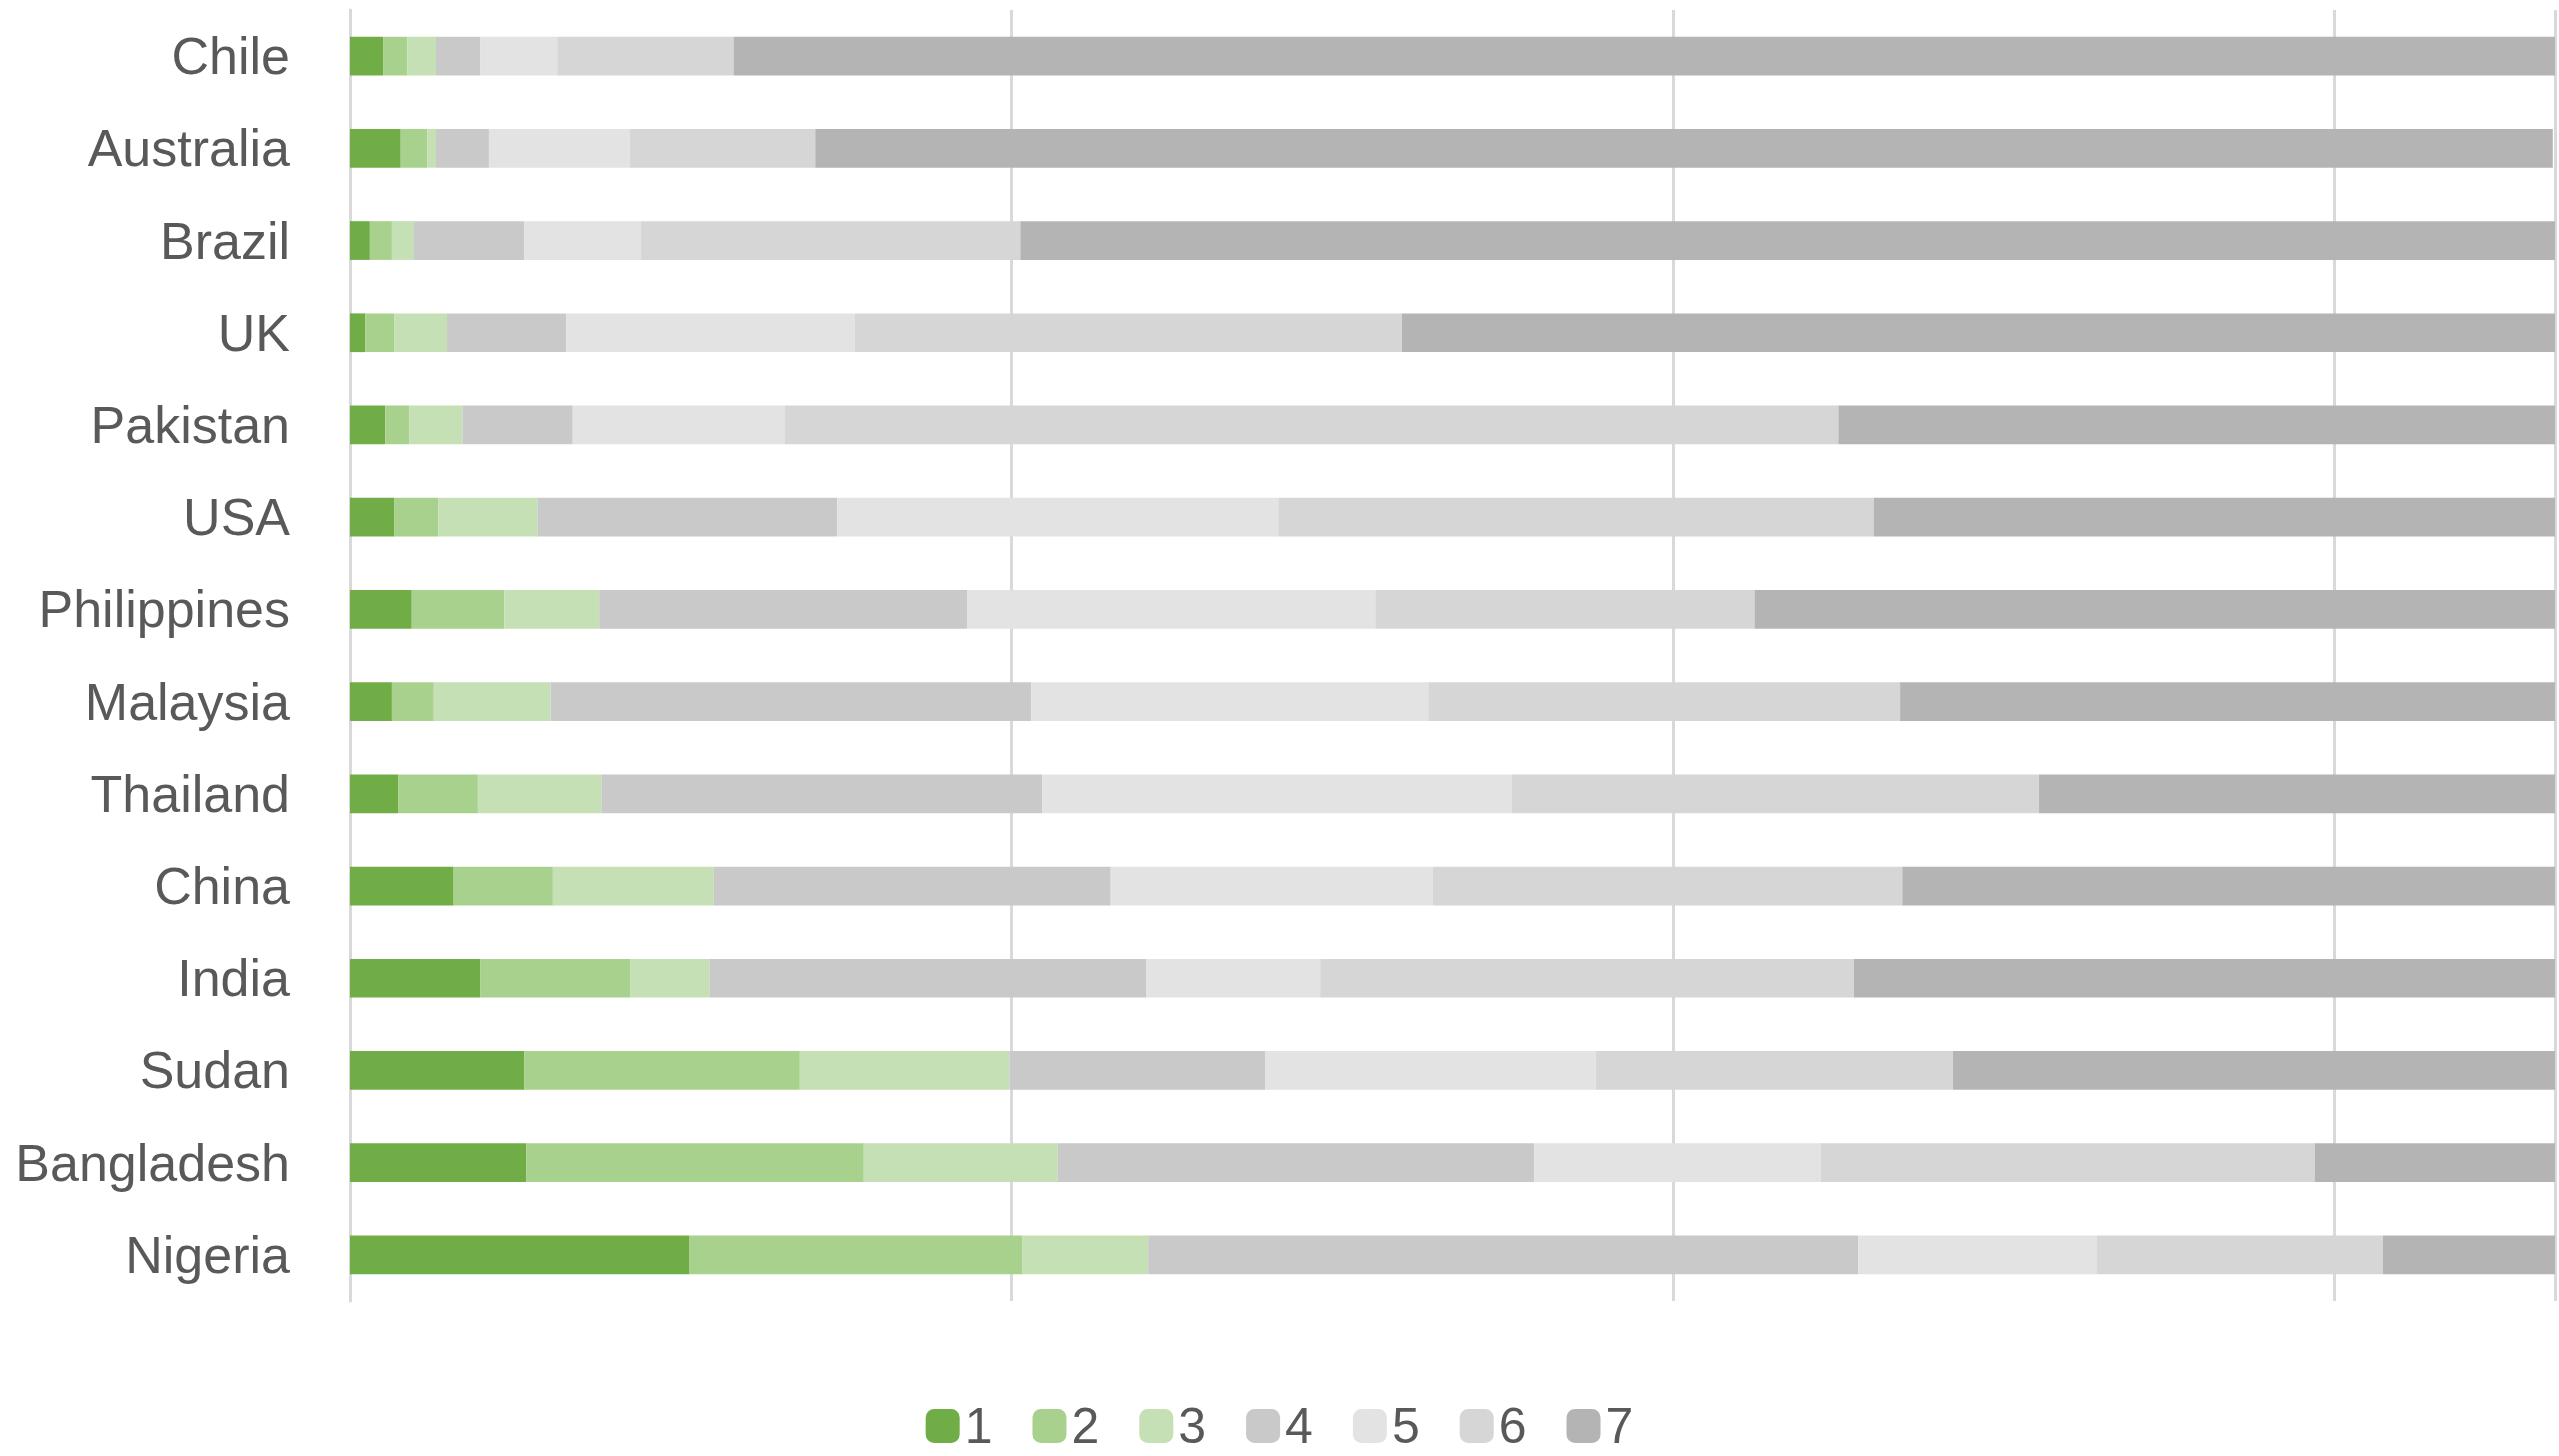 The height and width of the screenshot is (1456, 2559). What do you see at coordinates (189, 148) in the screenshot?
I see `y-tick-label: Australia` at bounding box center [189, 148].